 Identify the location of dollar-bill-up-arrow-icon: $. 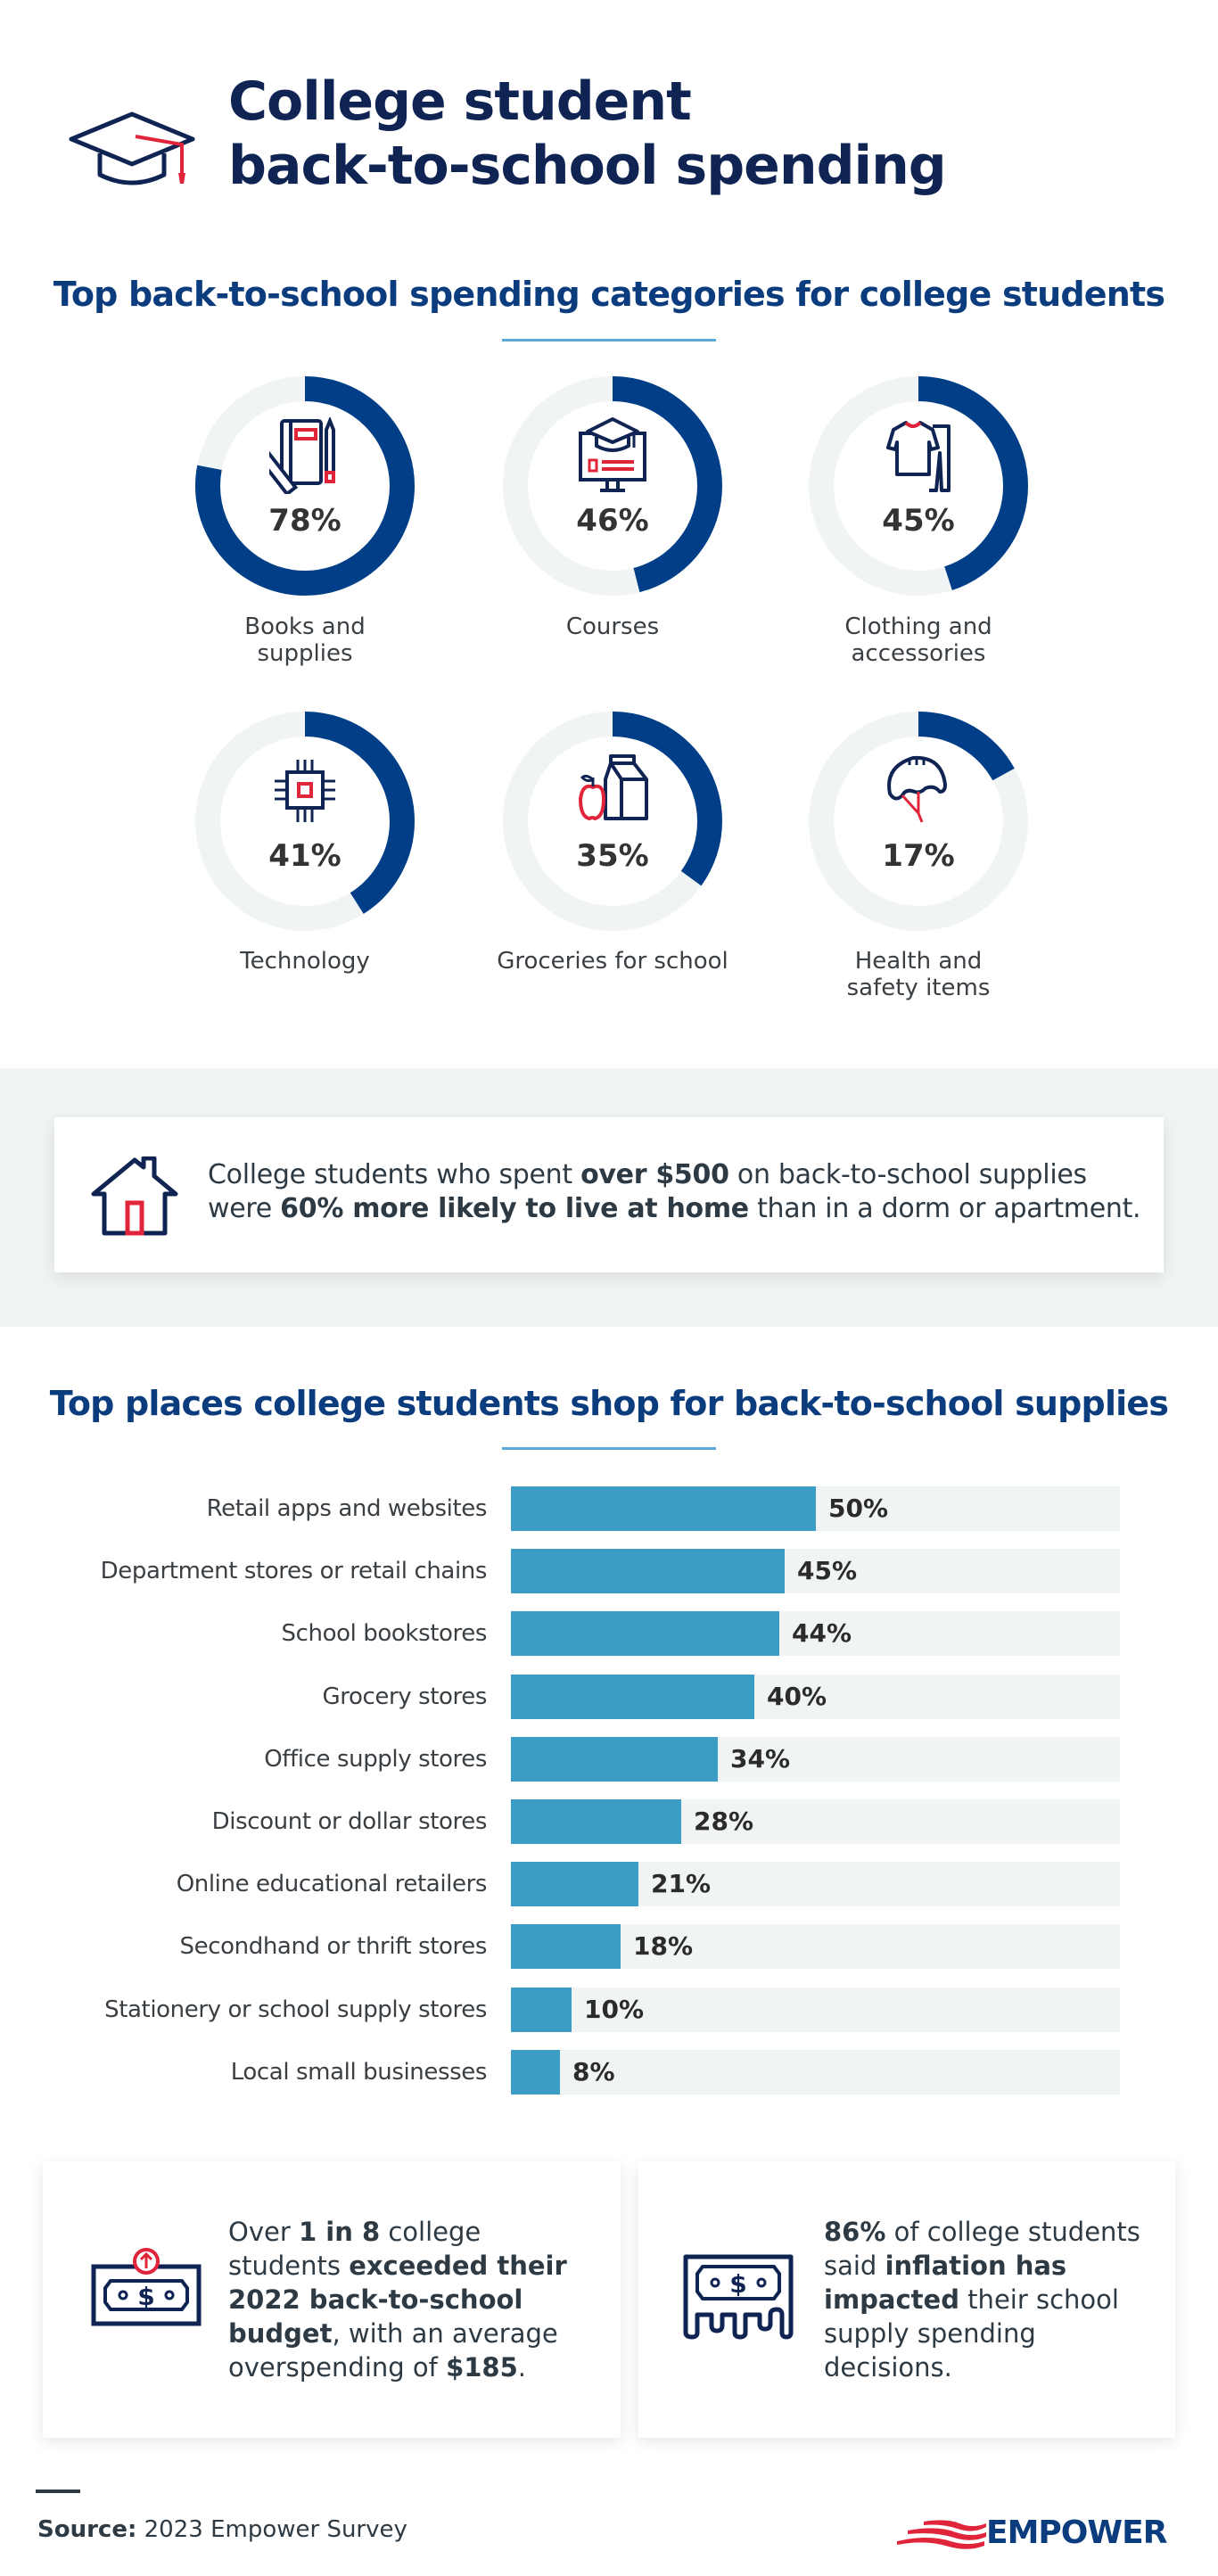
(146, 2289).